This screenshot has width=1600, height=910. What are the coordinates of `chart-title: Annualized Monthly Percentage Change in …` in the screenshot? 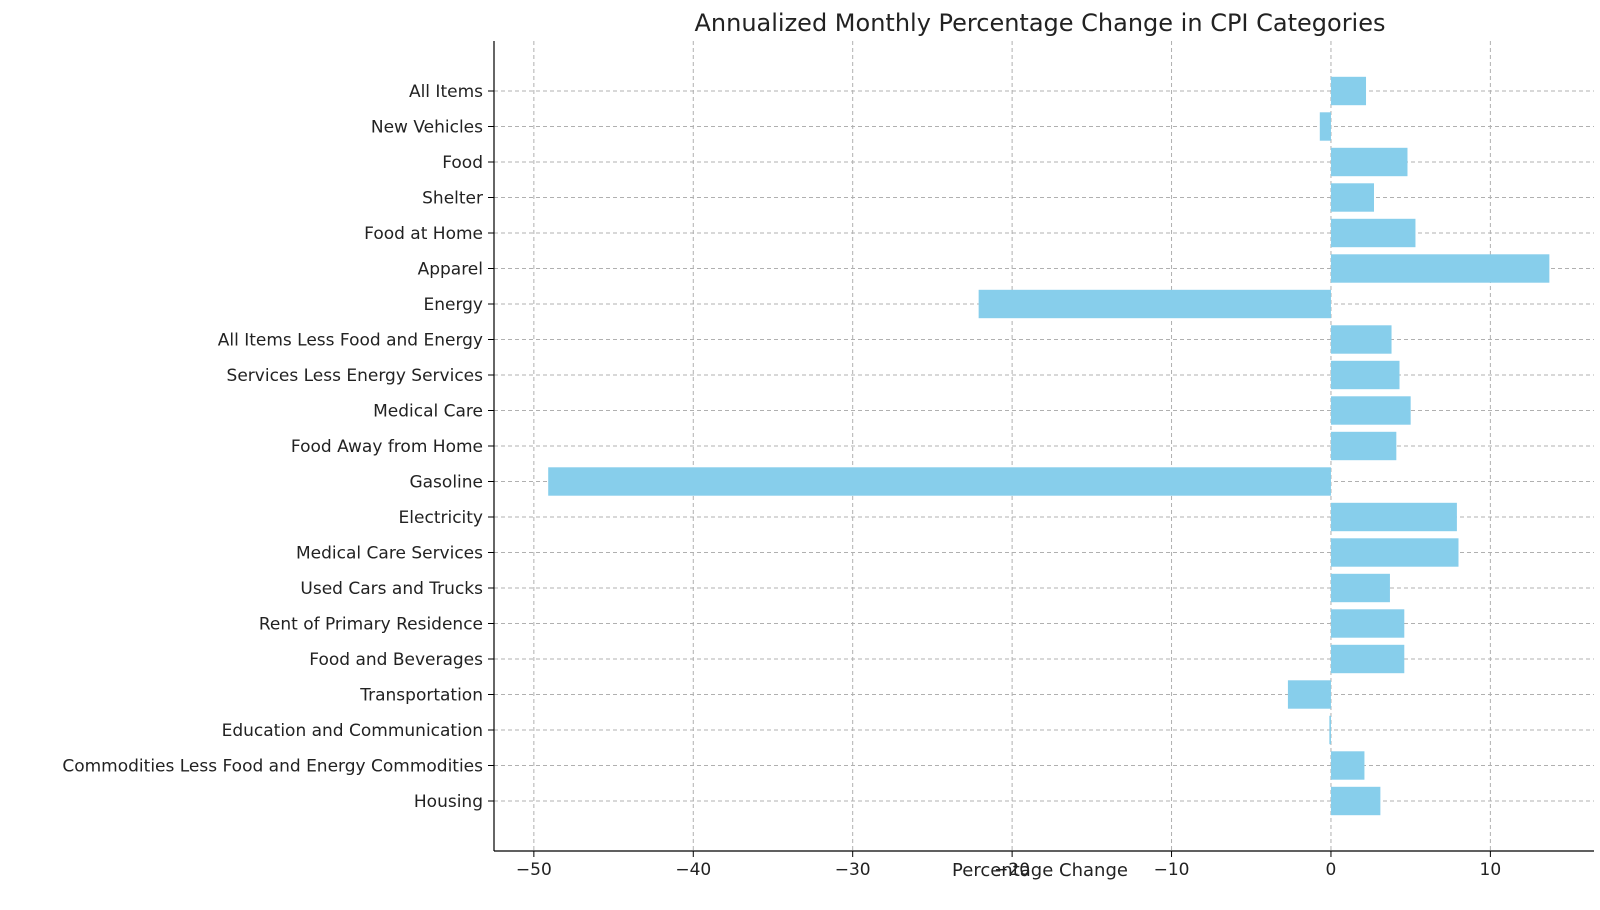 It's located at (1039, 23).